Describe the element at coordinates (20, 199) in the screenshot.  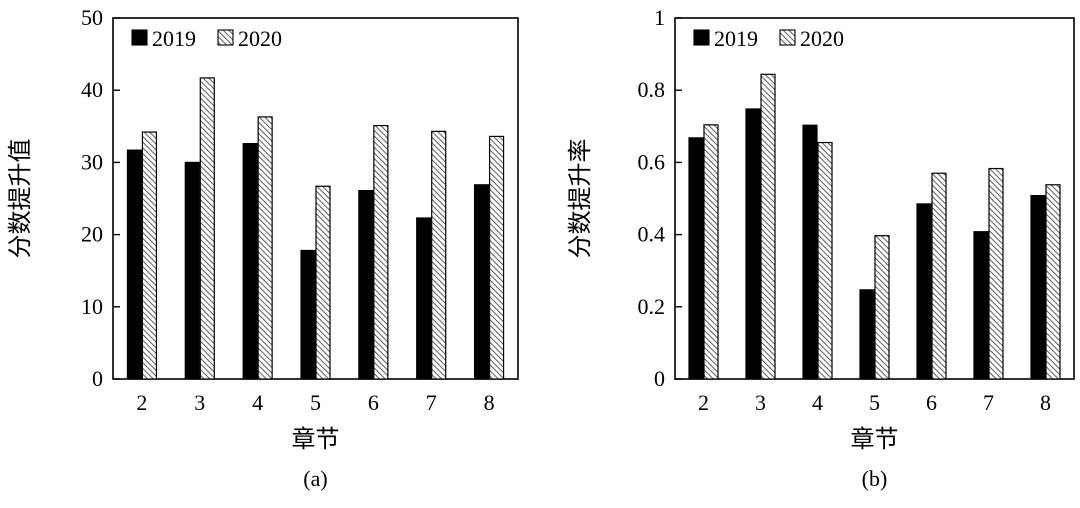
I see `y-axis-title: 分数提升值` at that location.